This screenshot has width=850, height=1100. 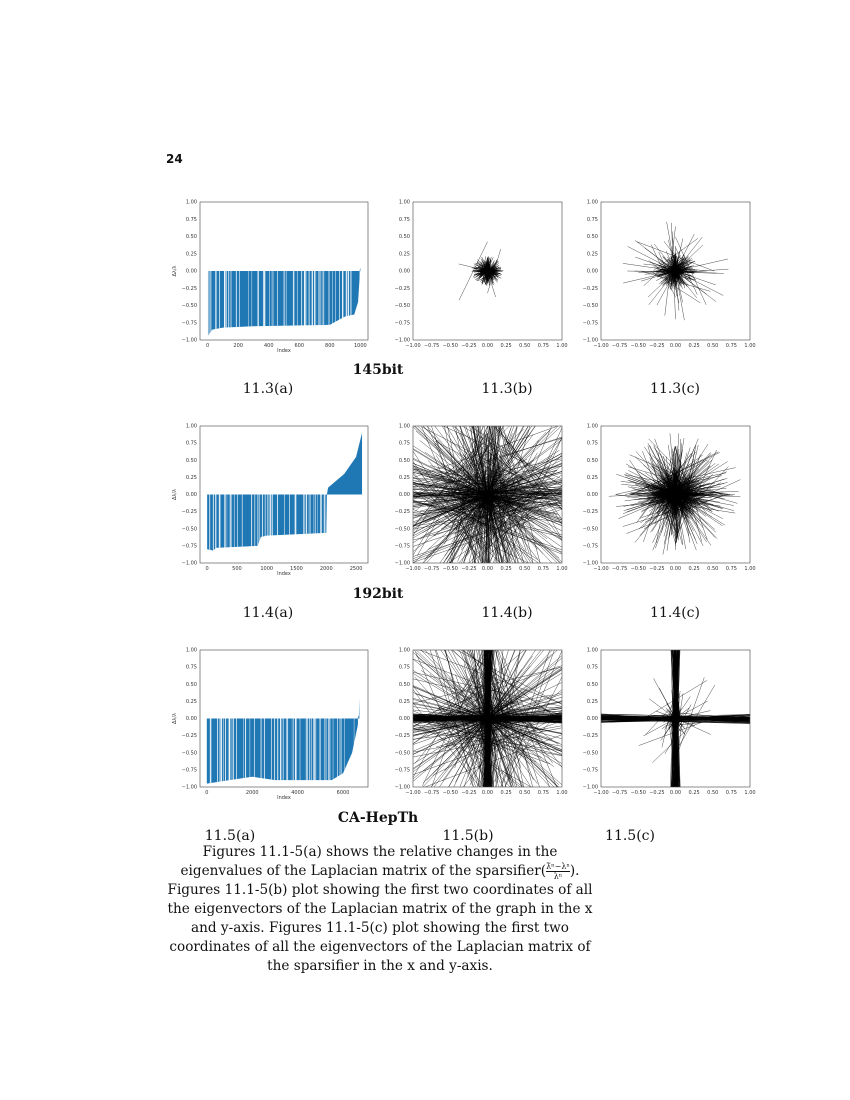 What do you see at coordinates (638, 346) in the screenshot?
I see `x-tick-label: −0.50` at bounding box center [638, 346].